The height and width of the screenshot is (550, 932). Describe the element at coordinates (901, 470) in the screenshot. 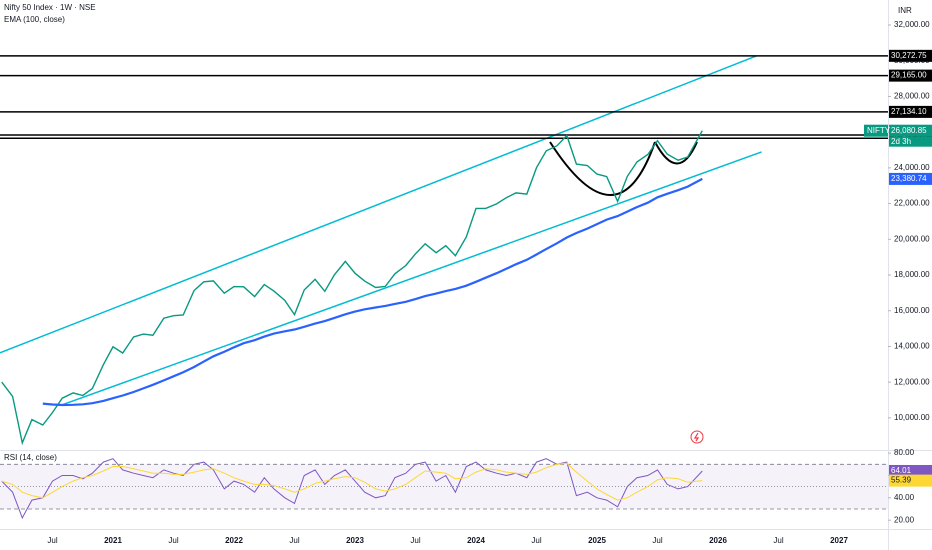

I see `price-tag-label: 64.01` at that location.